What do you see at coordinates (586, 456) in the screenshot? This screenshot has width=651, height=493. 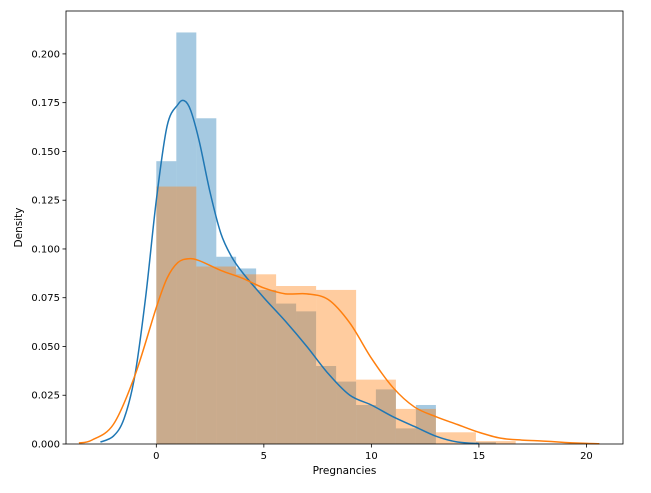 I see `x-tick-label: 20` at bounding box center [586, 456].